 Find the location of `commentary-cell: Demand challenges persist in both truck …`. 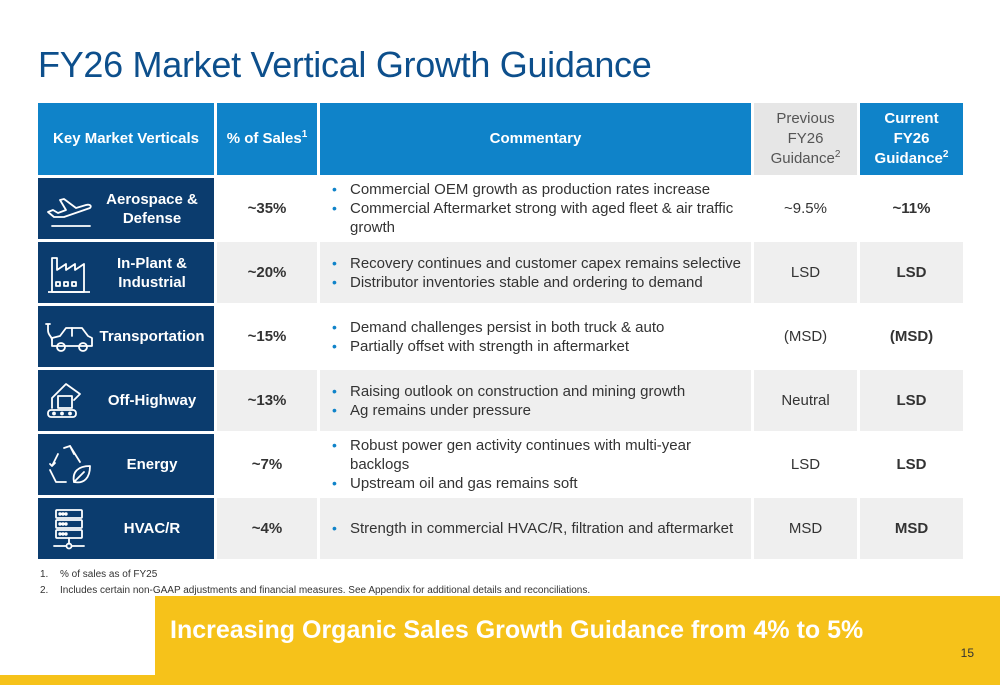

commentary-cell: Demand challenges persist in both truck … is located at coordinates (535, 336).